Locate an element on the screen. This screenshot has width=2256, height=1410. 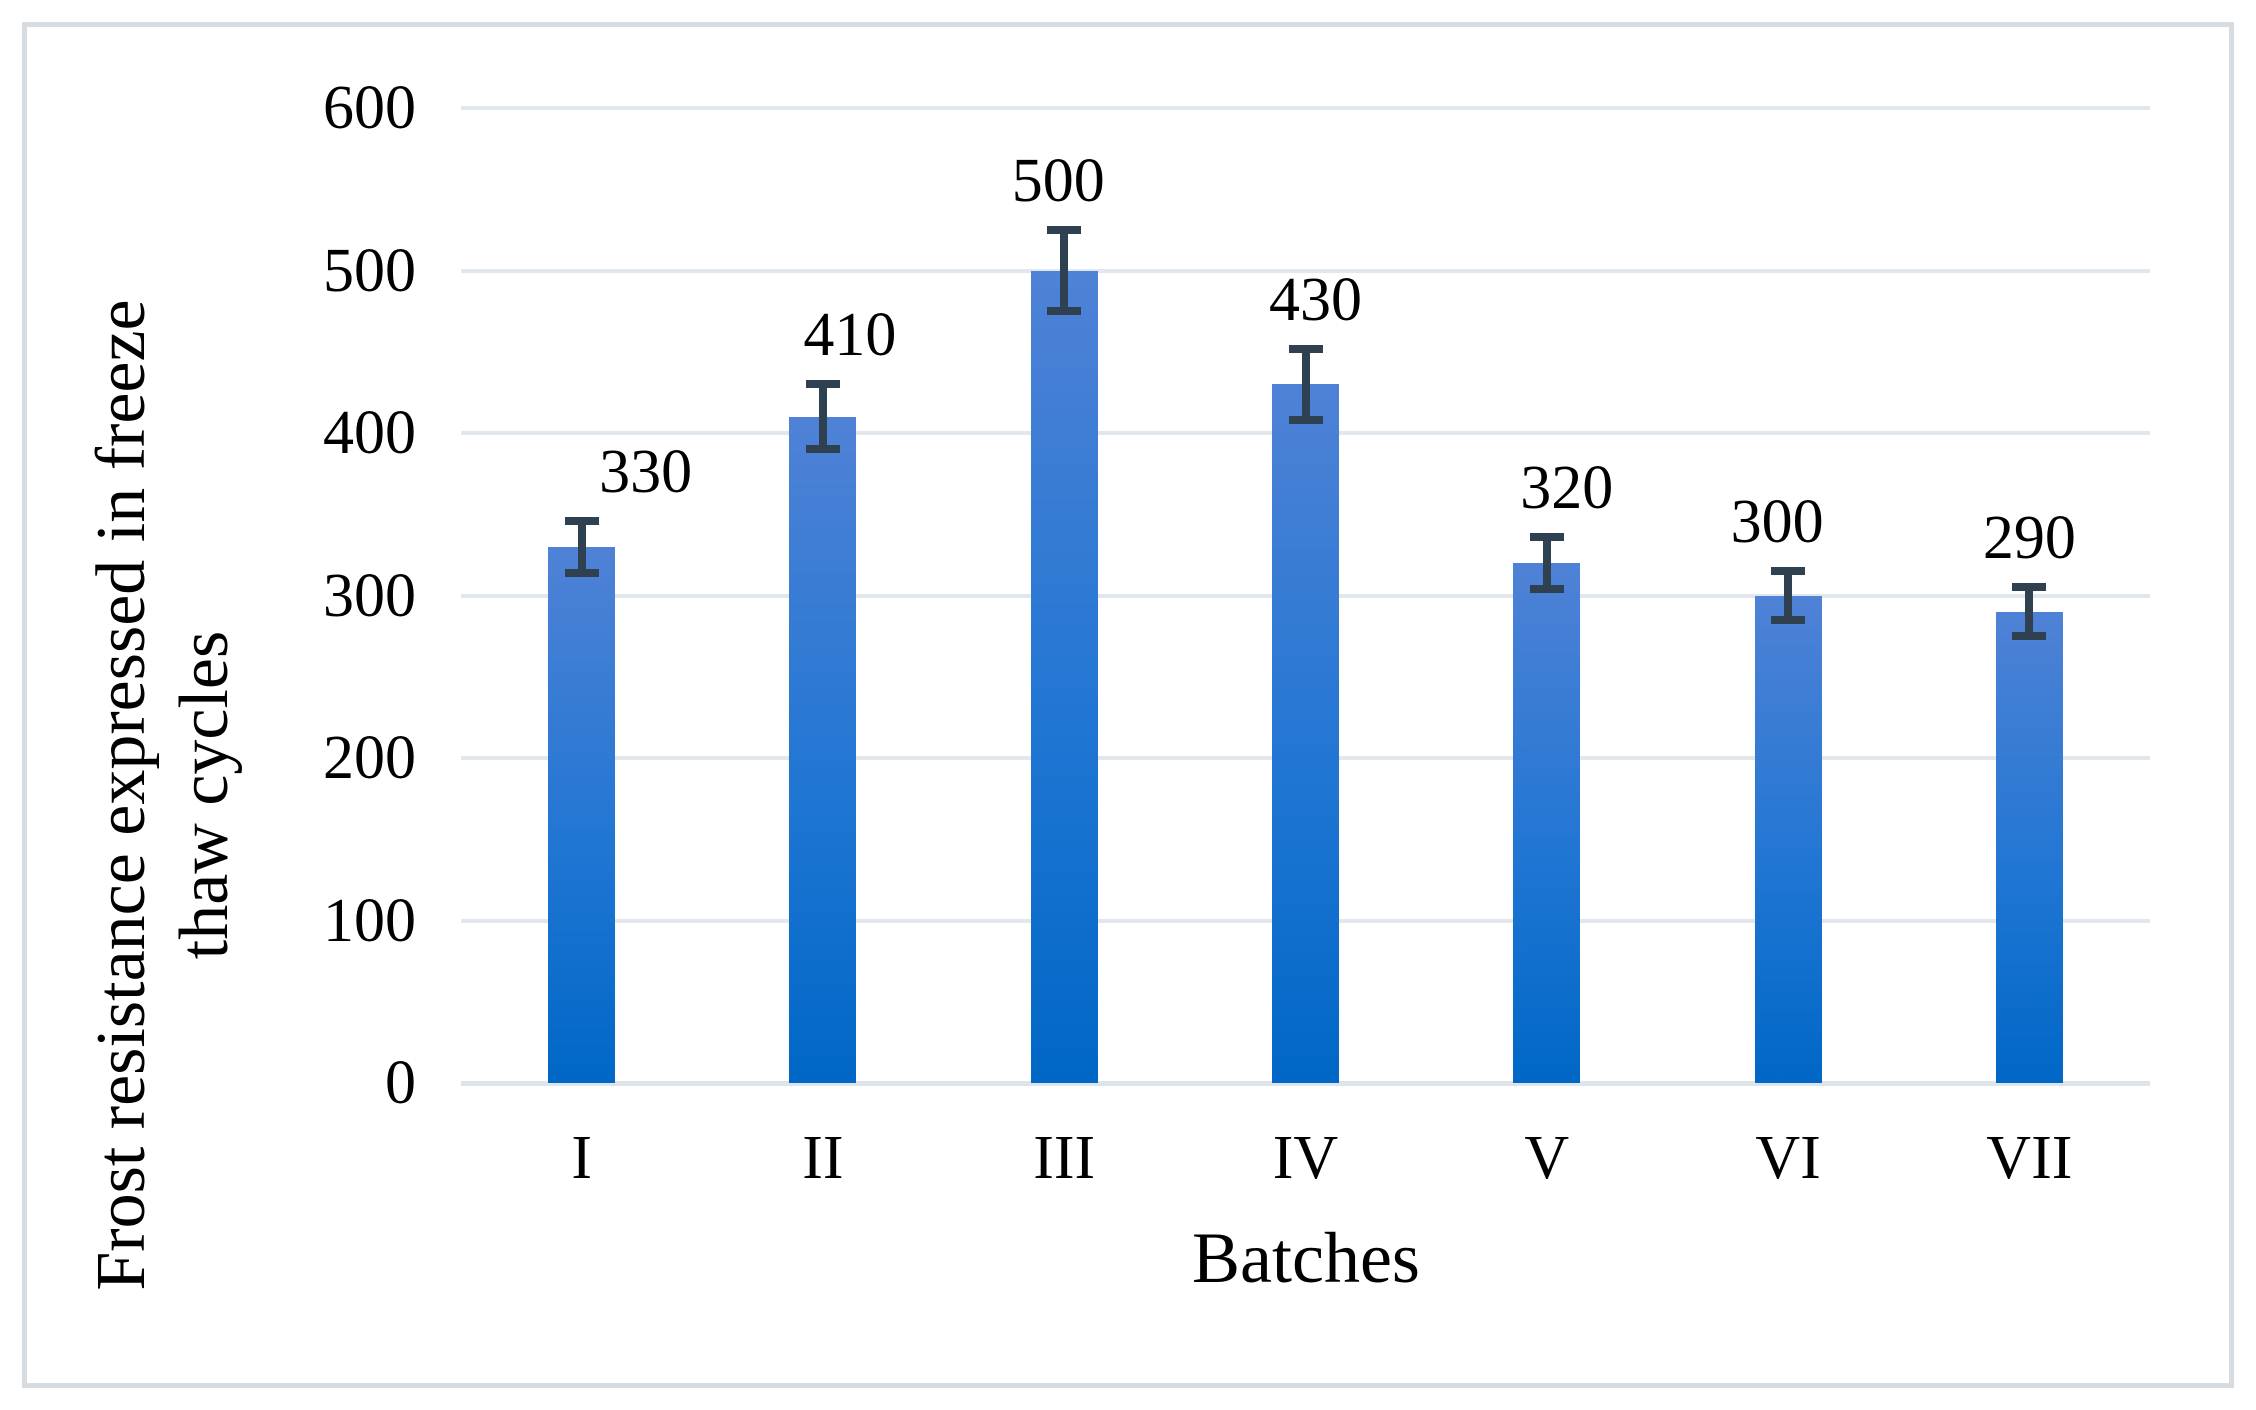
error-bar-stem-II is located at coordinates (822, 417).